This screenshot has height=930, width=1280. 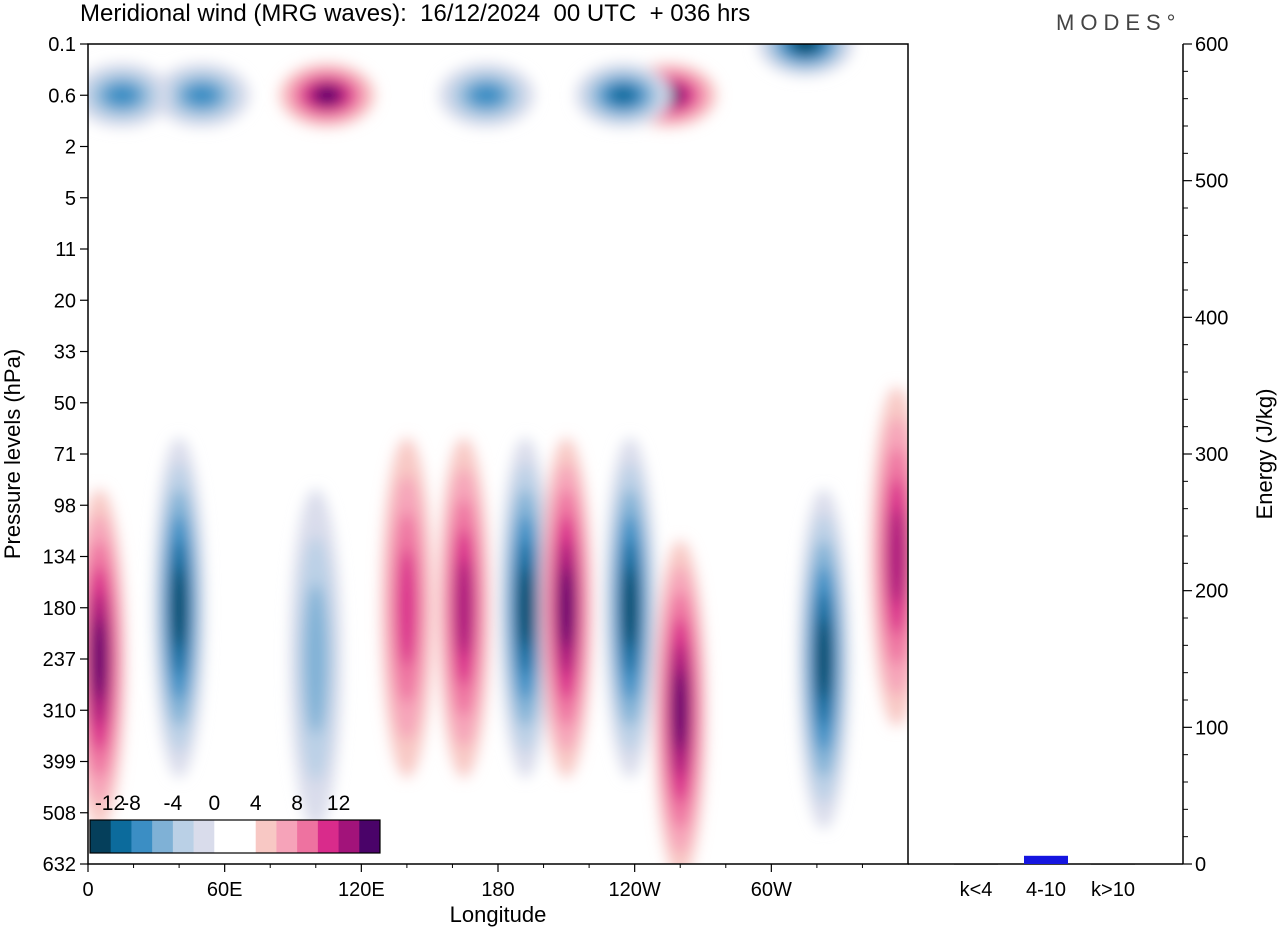 What do you see at coordinates (59, 660) in the screenshot?
I see `y-tick-label: 237` at bounding box center [59, 660].